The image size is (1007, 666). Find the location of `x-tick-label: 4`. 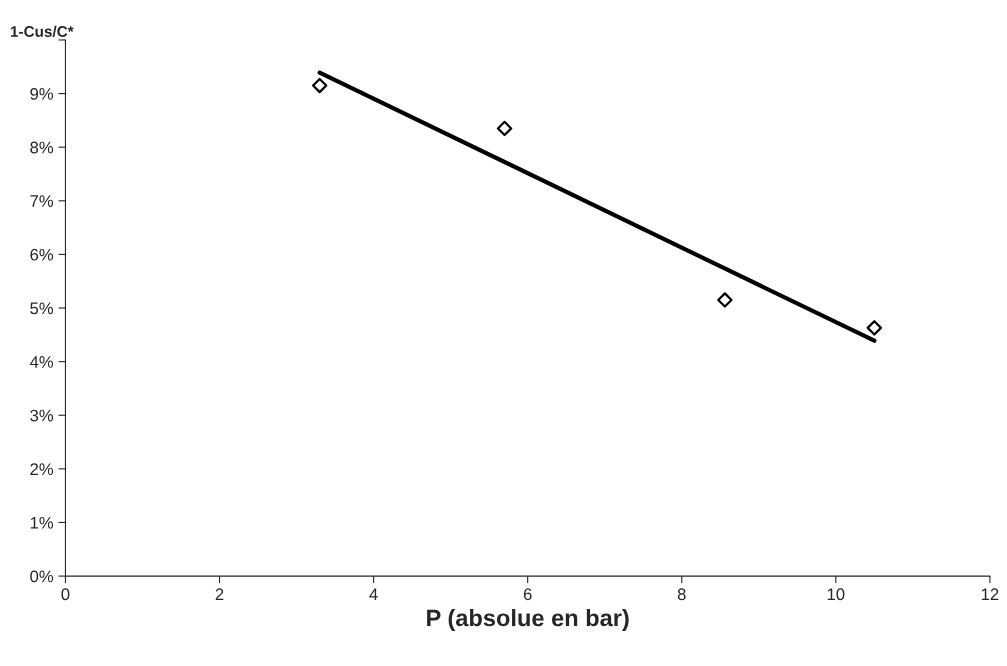

x-tick-label: 4 is located at coordinates (373, 594).